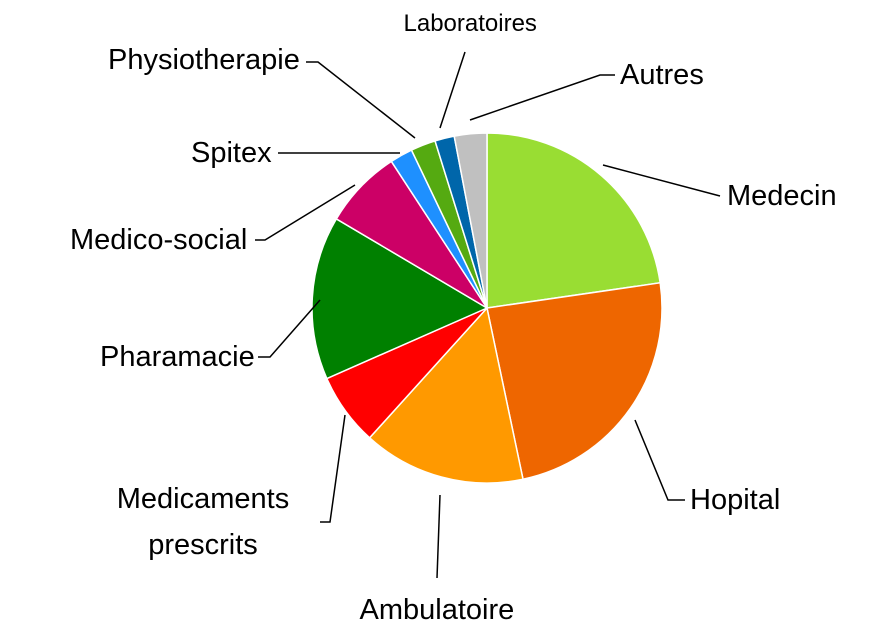 The image size is (878, 630). I want to click on slice-label: Laboratoires, so click(470, 23).